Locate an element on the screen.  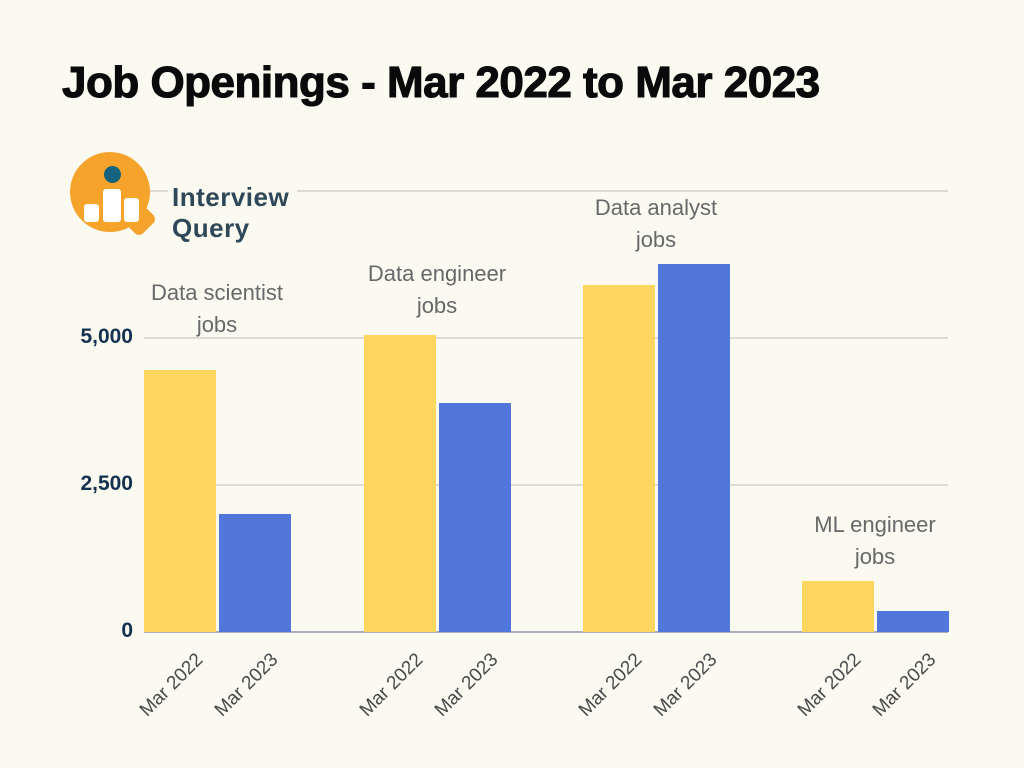
group-label-data-analyst-jobs: Data analyst jobs is located at coordinates (656, 224).